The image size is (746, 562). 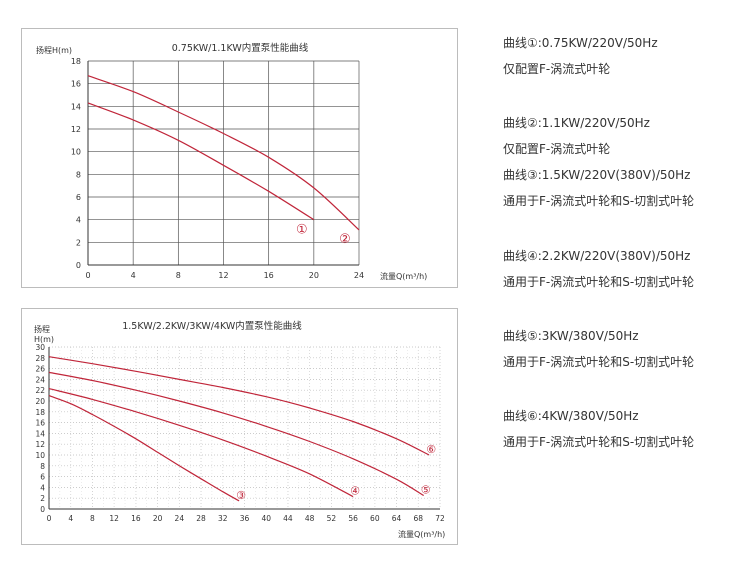 I want to click on x-tick-label: 64, so click(x=397, y=518).